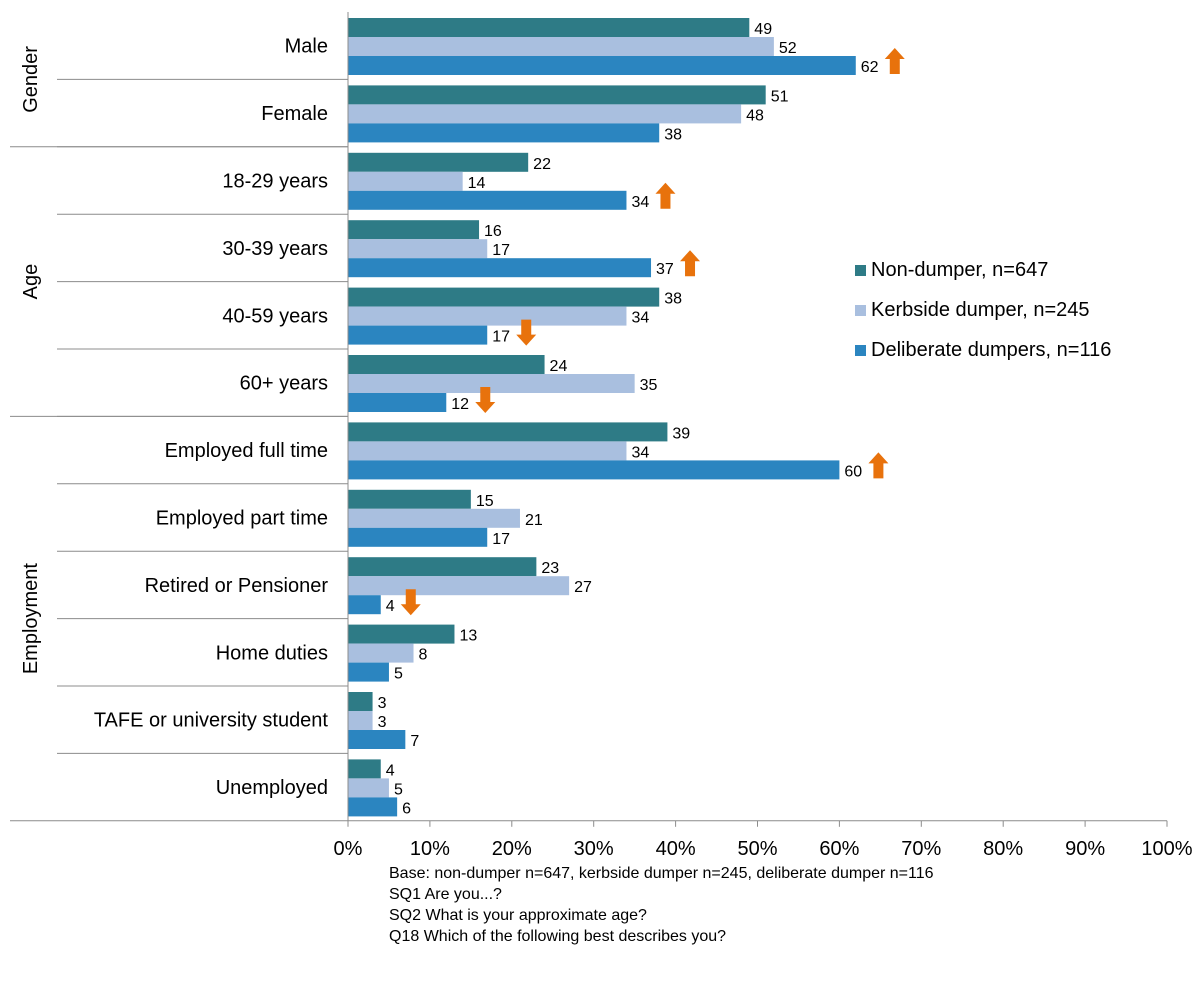 This screenshot has height=981, width=1204. What do you see at coordinates (438, 162) in the screenshot?
I see `bar-18-29-years-non-dumper` at bounding box center [438, 162].